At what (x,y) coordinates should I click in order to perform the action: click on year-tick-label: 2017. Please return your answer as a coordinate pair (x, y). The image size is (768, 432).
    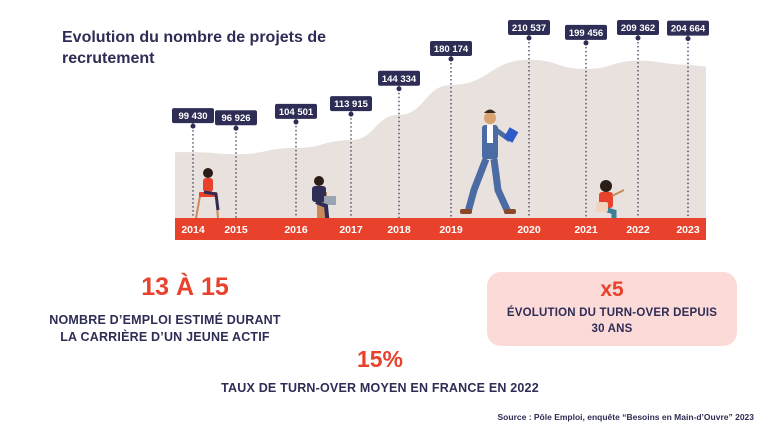
    Looking at the image, I should click on (351, 230).